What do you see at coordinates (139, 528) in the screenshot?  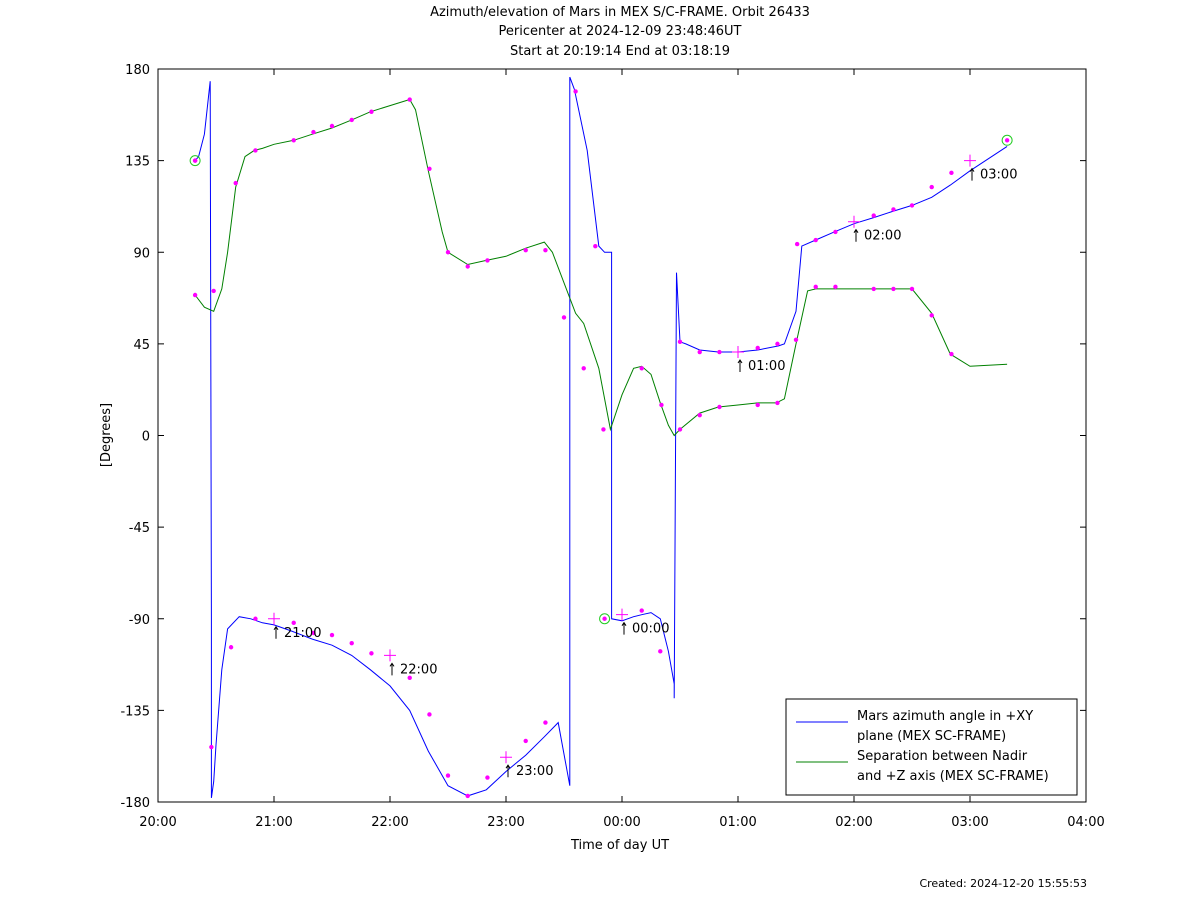 I see `y-tick-label: -45` at bounding box center [139, 528].